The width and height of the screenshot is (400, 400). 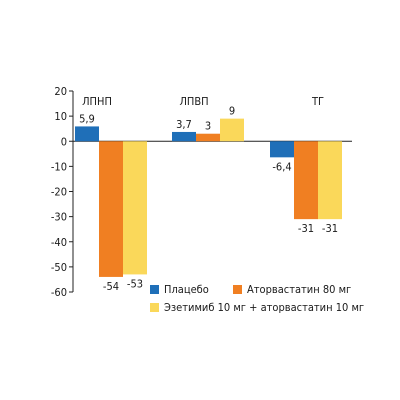 What do you see at coordinates (59, 217) in the screenshot?
I see `y-tick-label: -30` at bounding box center [59, 217].